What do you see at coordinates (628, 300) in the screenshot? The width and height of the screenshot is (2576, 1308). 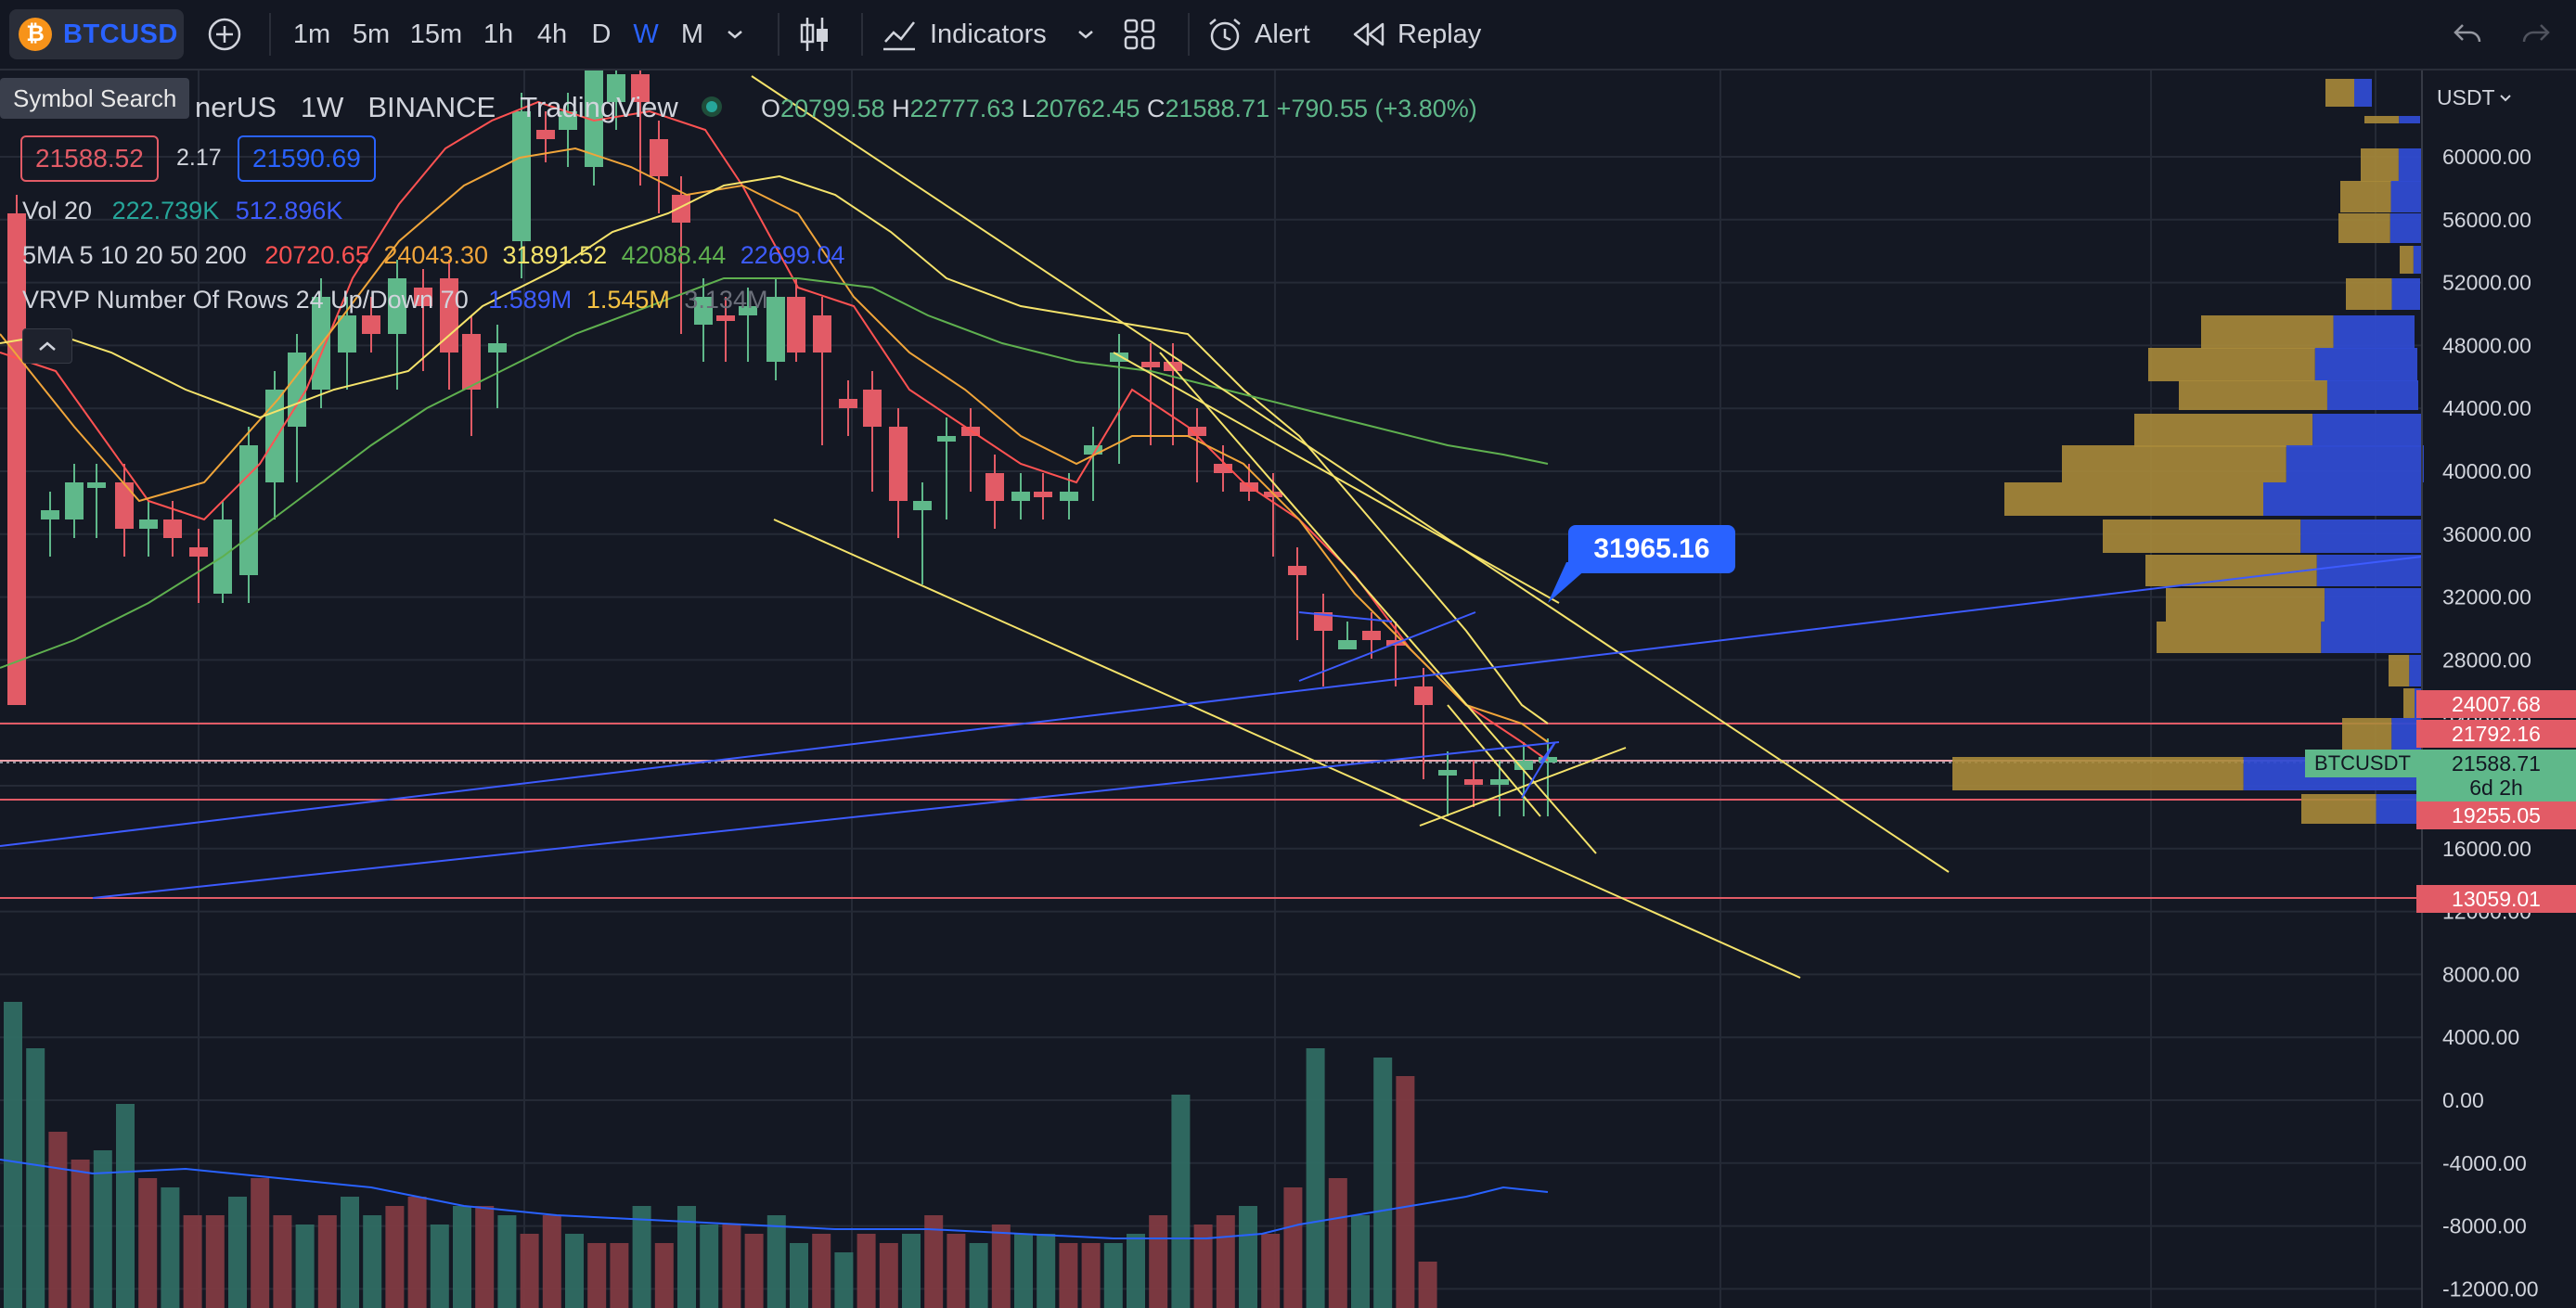 I see `vrvp-down-value: 1.545M` at bounding box center [628, 300].